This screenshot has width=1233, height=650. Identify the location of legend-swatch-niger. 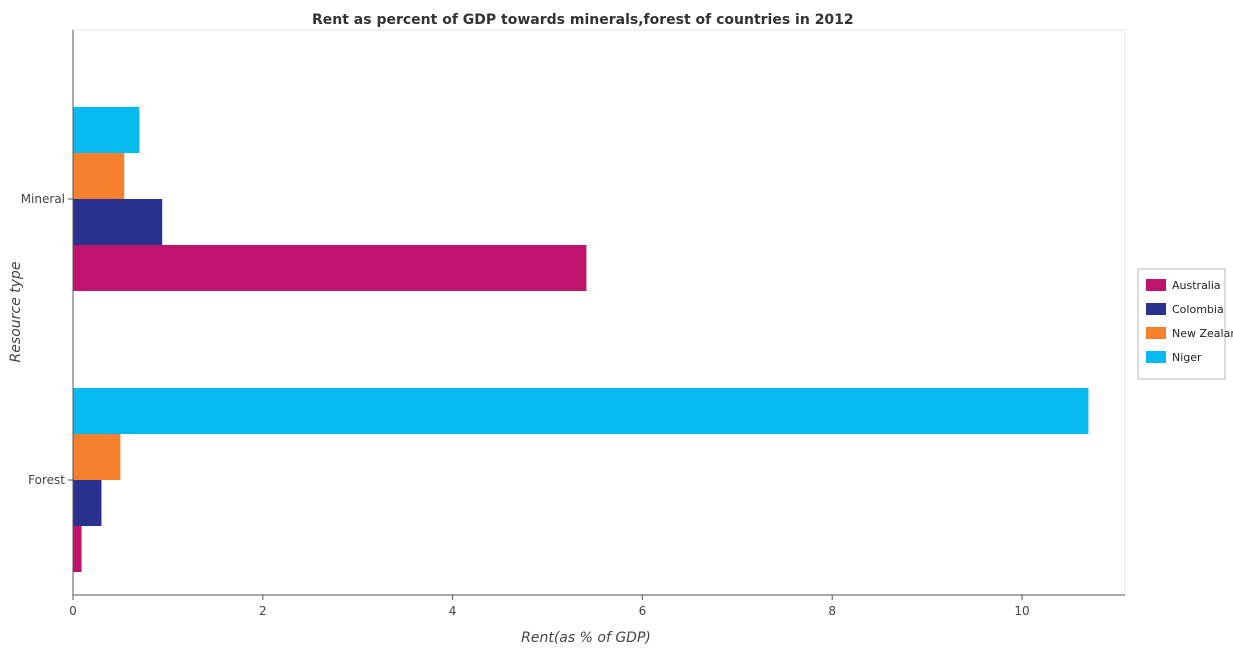
(1156, 357).